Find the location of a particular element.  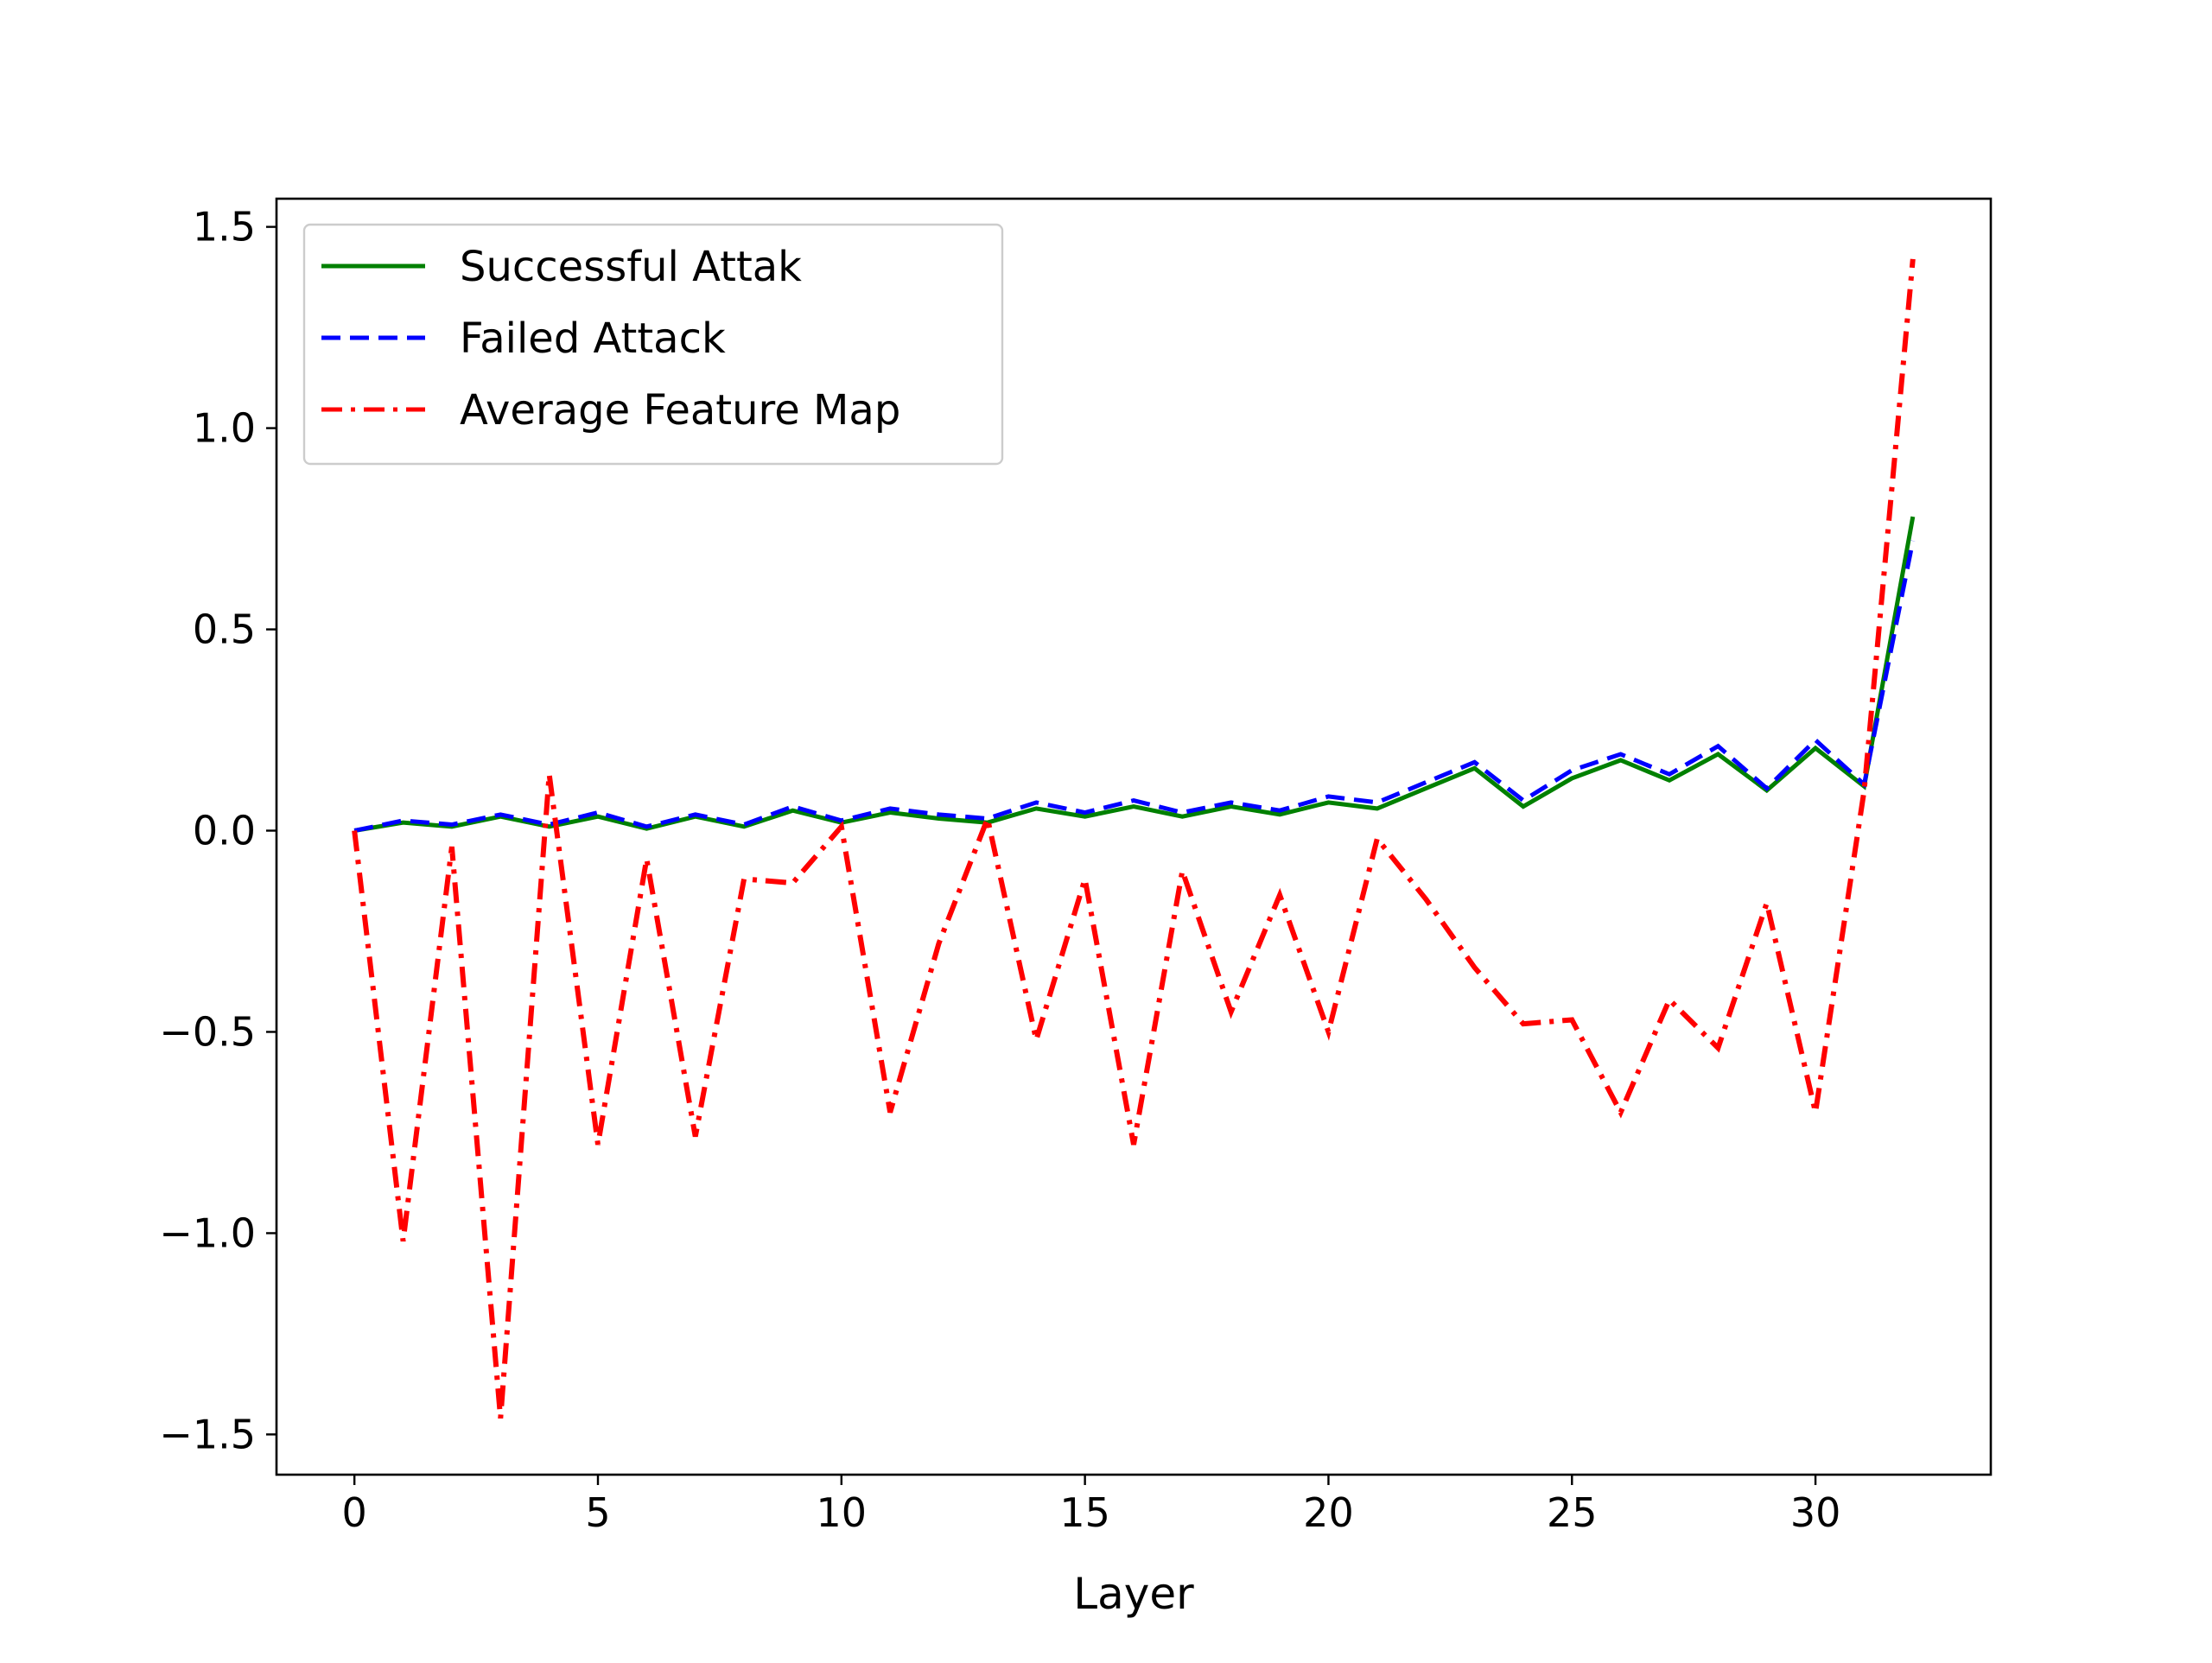

x-tick-label: 10 is located at coordinates (842, 1513).